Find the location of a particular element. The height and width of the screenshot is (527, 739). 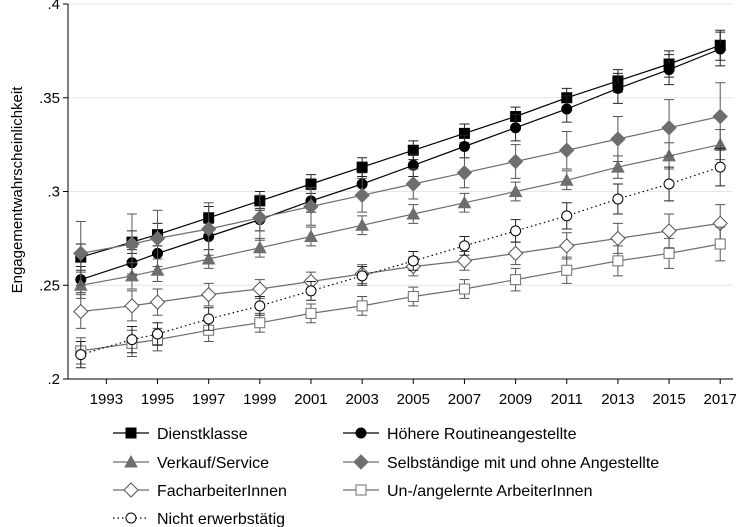

y-tick-label: .35 is located at coordinates (49, 98).